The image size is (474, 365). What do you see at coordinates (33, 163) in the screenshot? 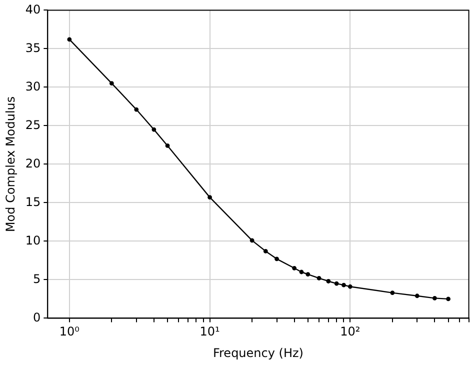
I see `y-tick-label: 20` at bounding box center [33, 163].